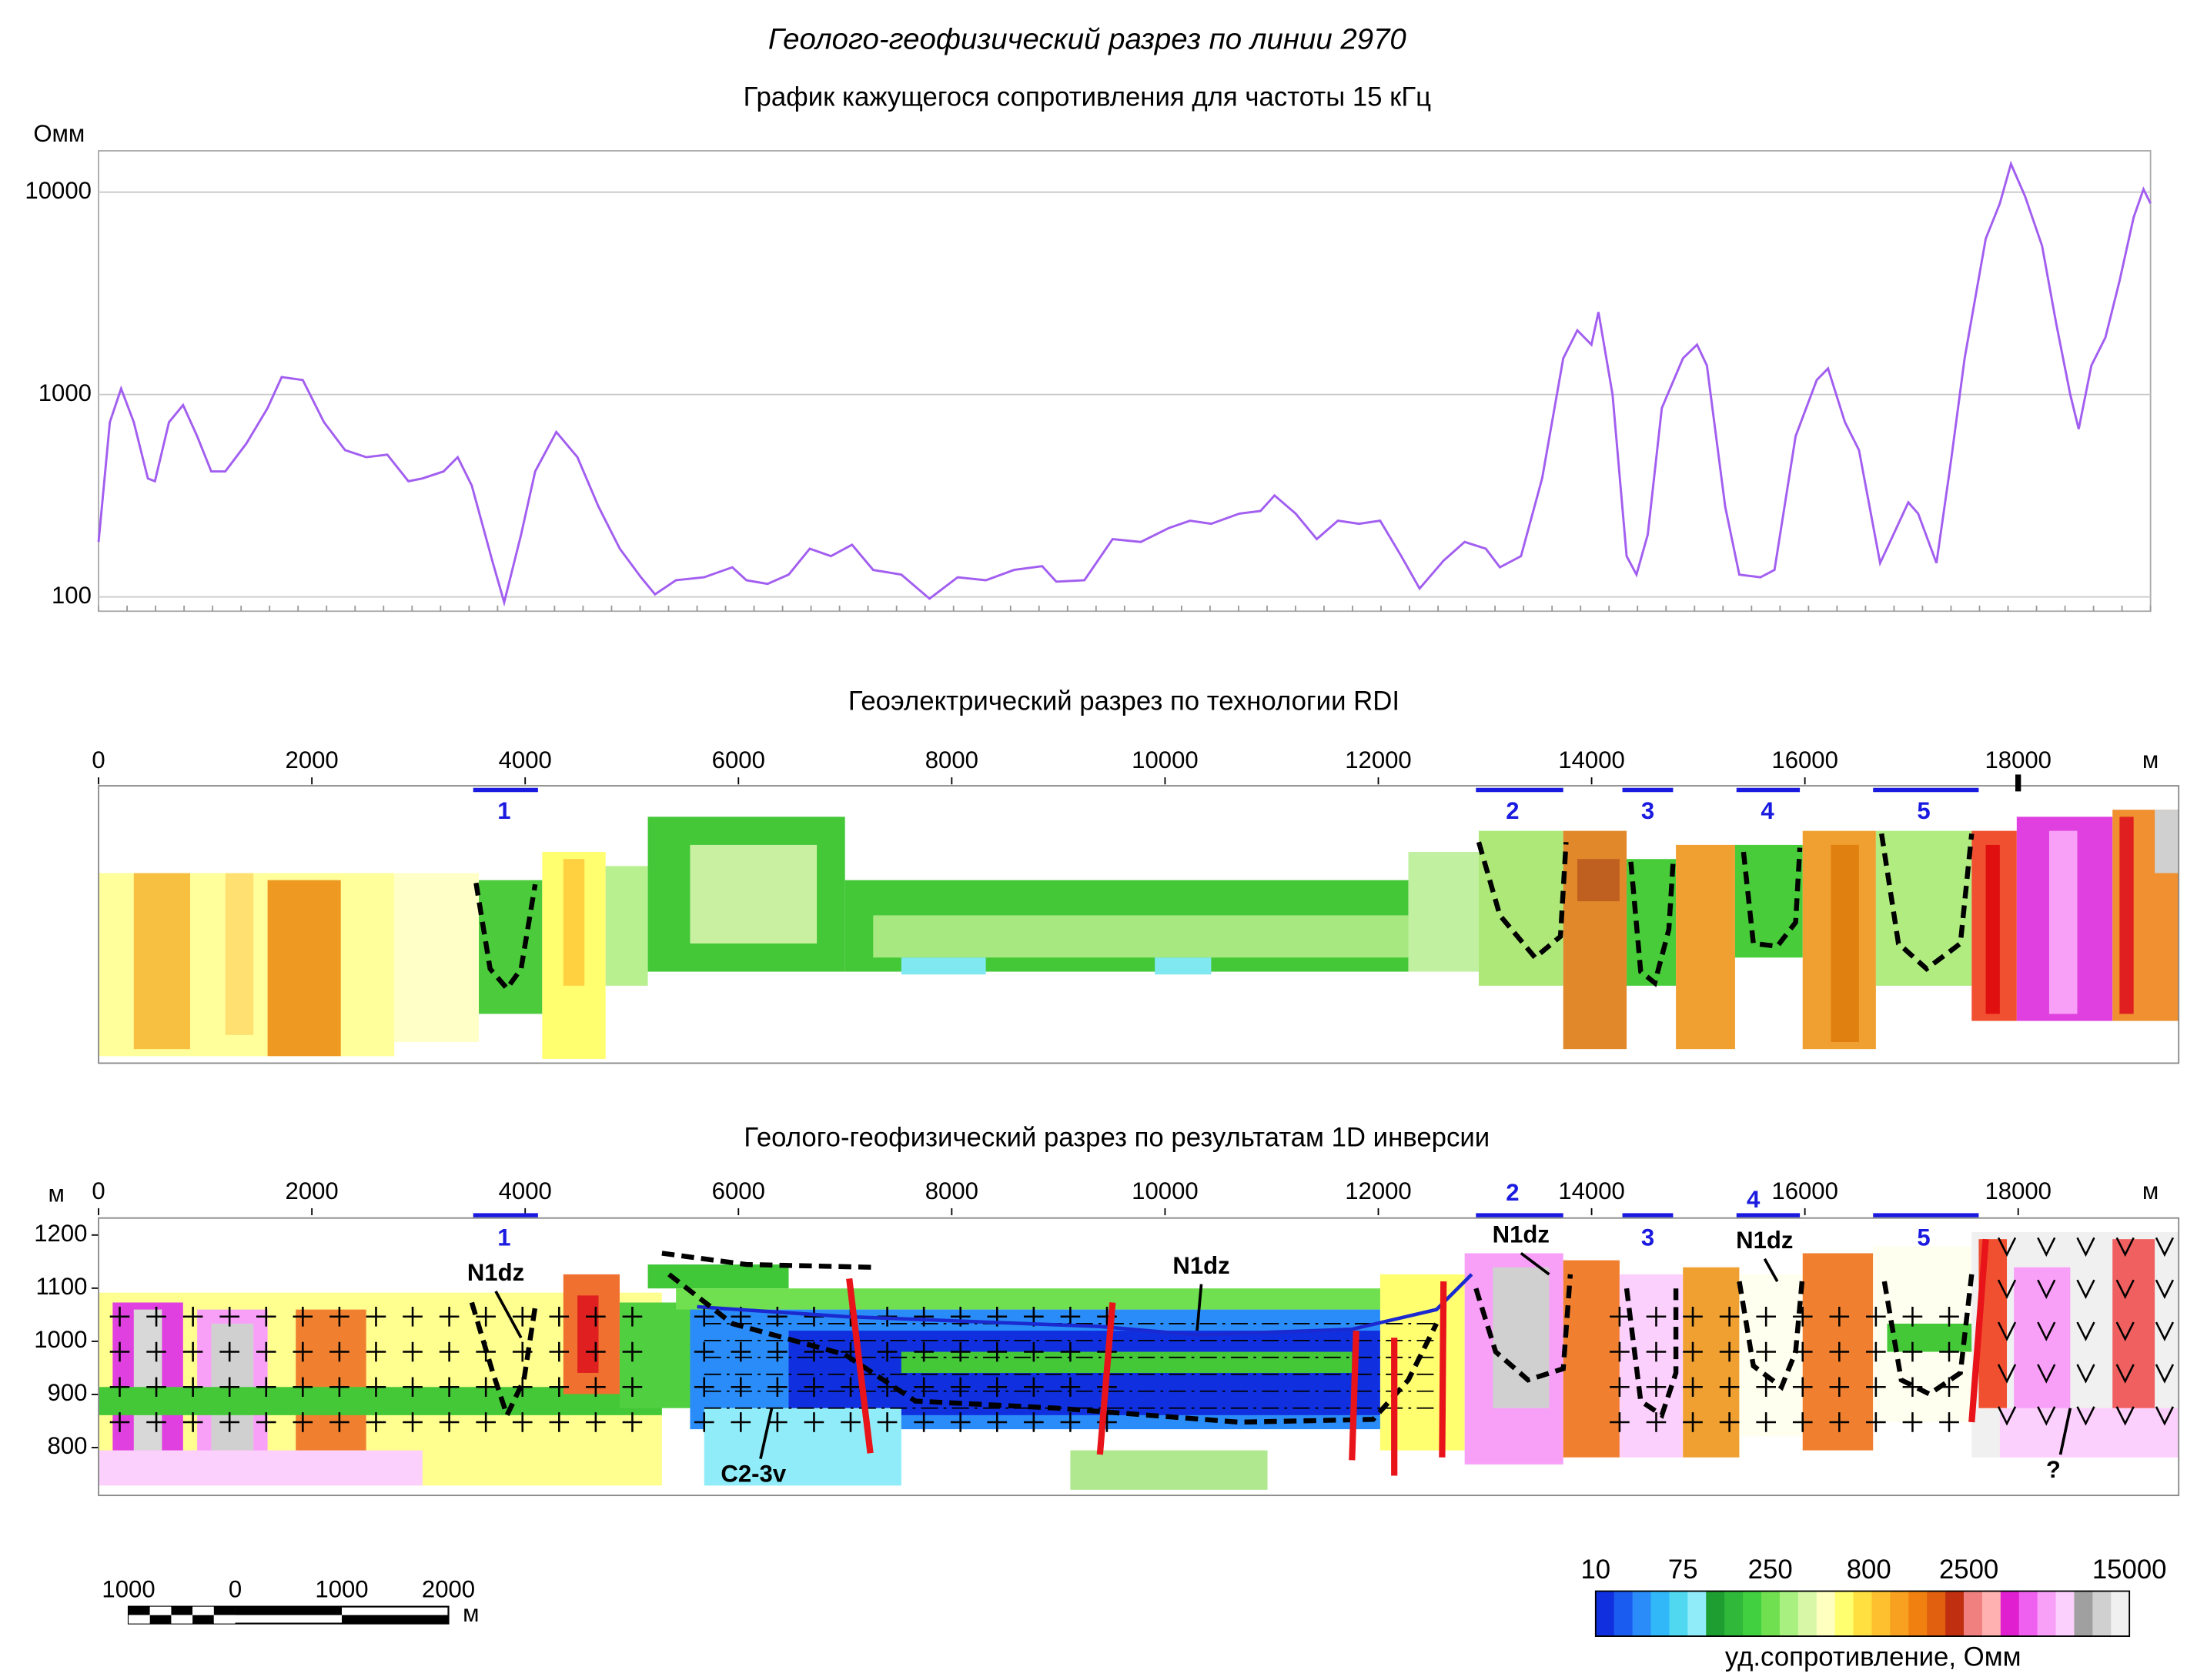  Describe the element at coordinates (1378, 1190) in the screenshot. I see `x-tick-label: 12000` at that location.